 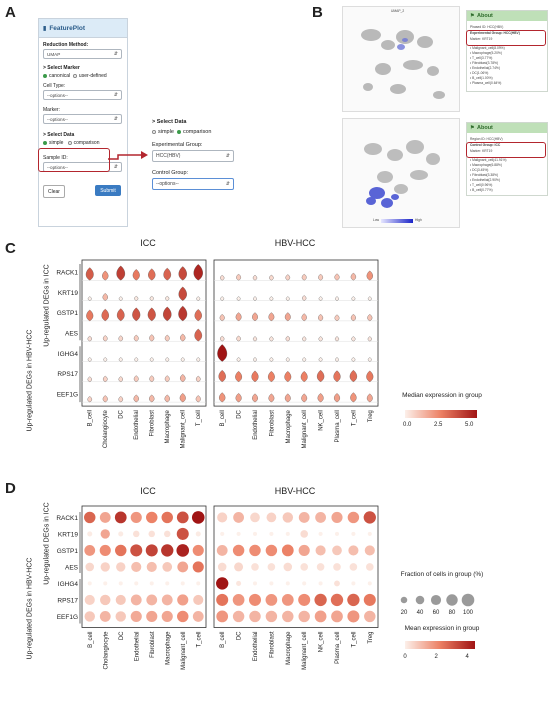 I want to click on cell-type-select: --options-- ⇵, so click(x=82, y=95).